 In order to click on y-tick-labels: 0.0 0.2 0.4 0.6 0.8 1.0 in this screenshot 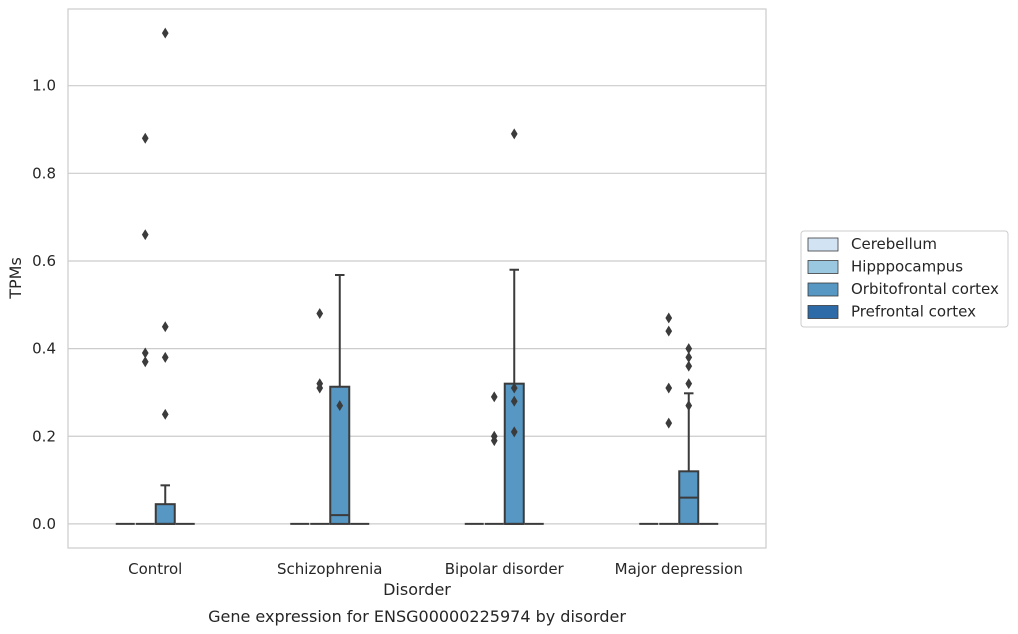, I will do `click(44, 305)`.